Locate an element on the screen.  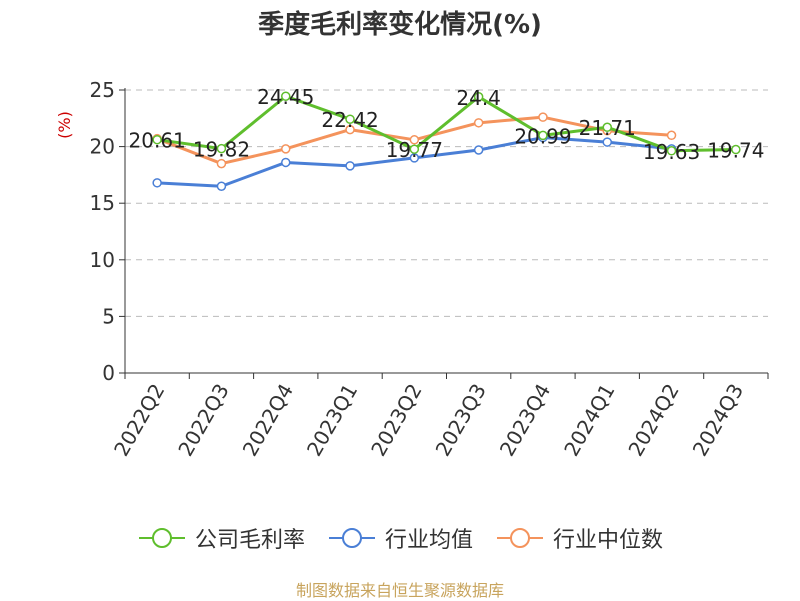
legend-item: 行业中位数 is located at coordinates (579, 538).